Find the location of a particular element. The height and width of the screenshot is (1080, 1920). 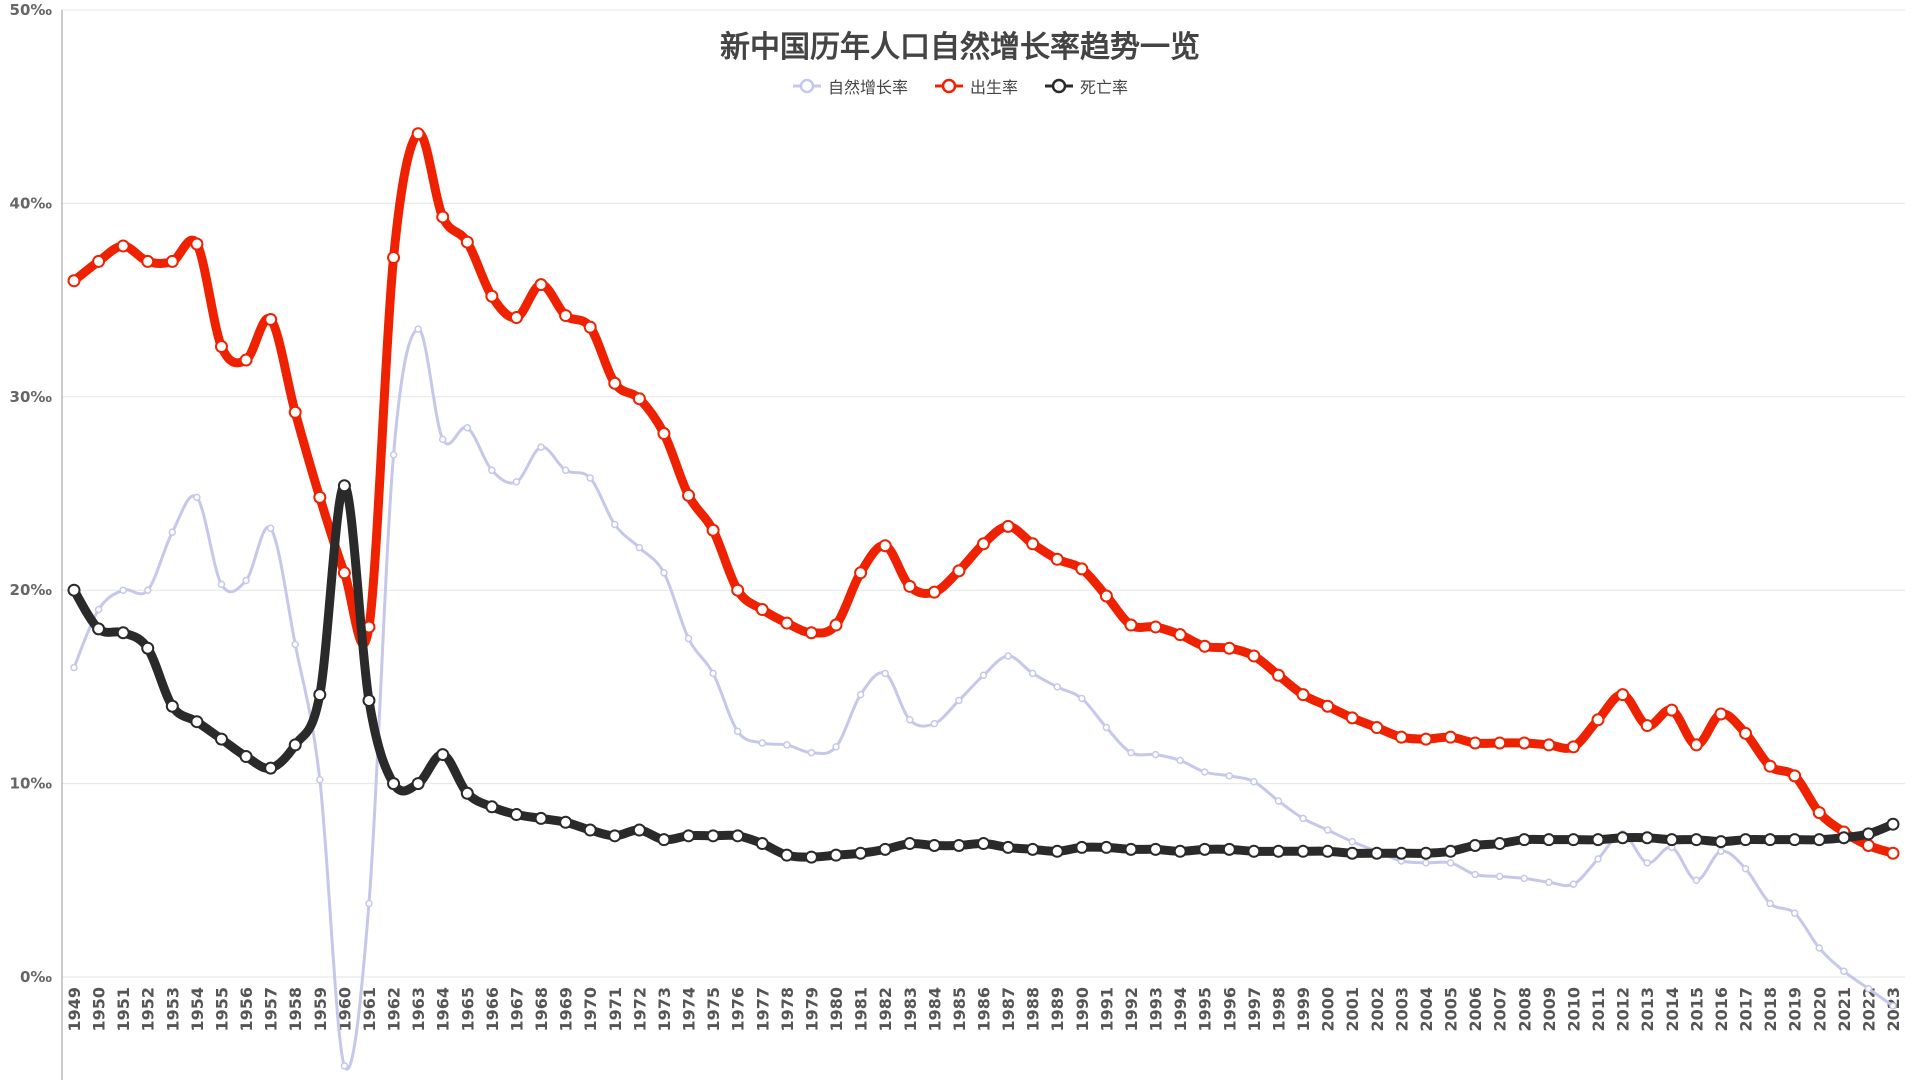

legend-label: 出生率 is located at coordinates (993, 87).